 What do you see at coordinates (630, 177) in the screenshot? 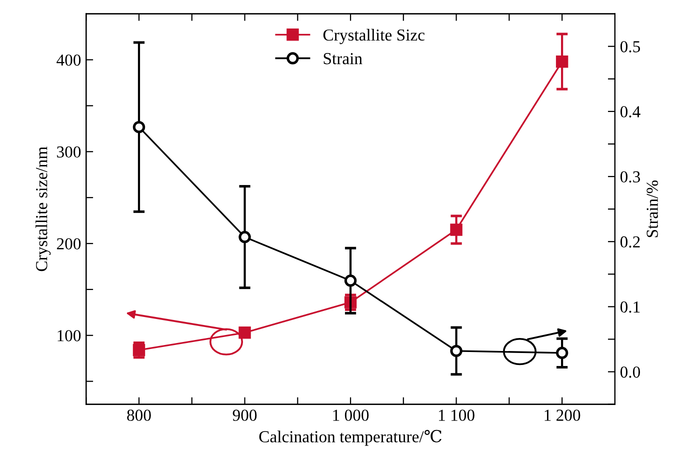
I see `y2-tick-label: 0.3` at bounding box center [630, 177].